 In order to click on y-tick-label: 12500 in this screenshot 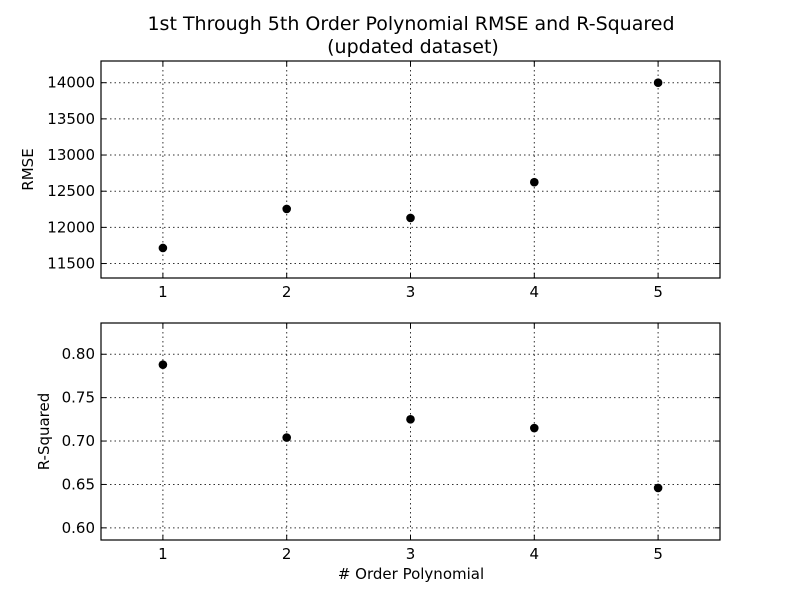, I will do `click(71, 191)`.